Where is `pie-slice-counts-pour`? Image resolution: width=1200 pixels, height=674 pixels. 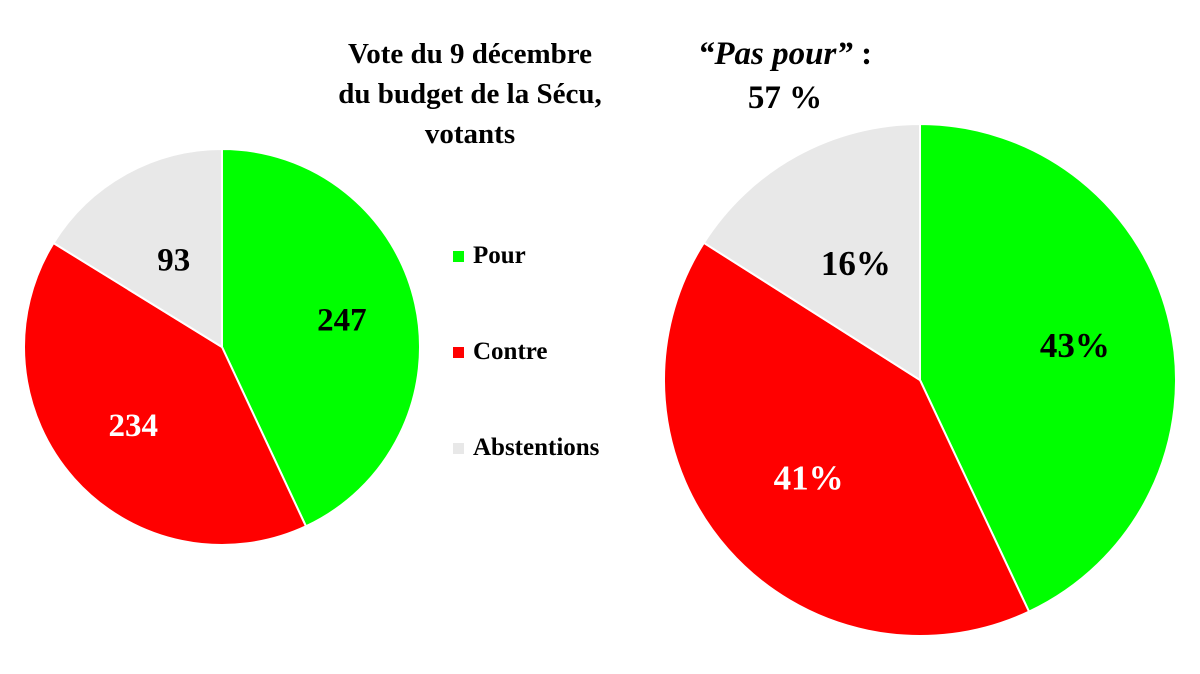 pie-slice-counts-pour is located at coordinates (321, 337).